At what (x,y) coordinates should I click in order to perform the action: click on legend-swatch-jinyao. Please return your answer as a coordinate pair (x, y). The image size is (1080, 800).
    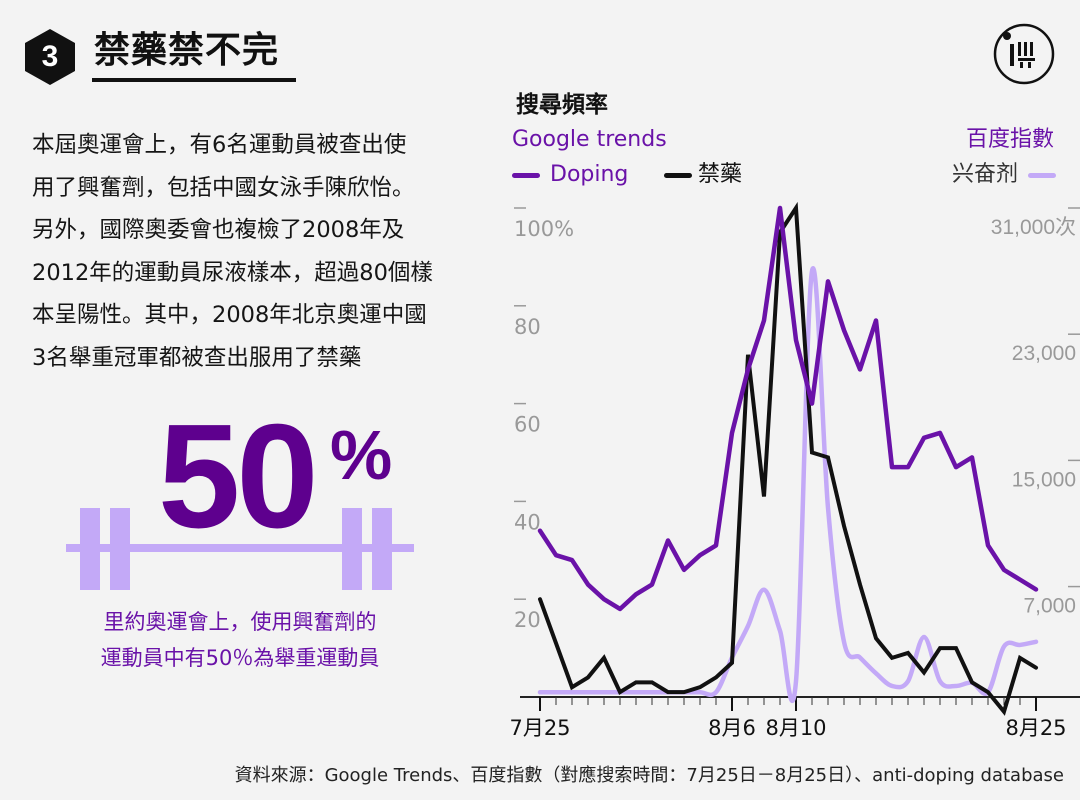
    Looking at the image, I should click on (678, 175).